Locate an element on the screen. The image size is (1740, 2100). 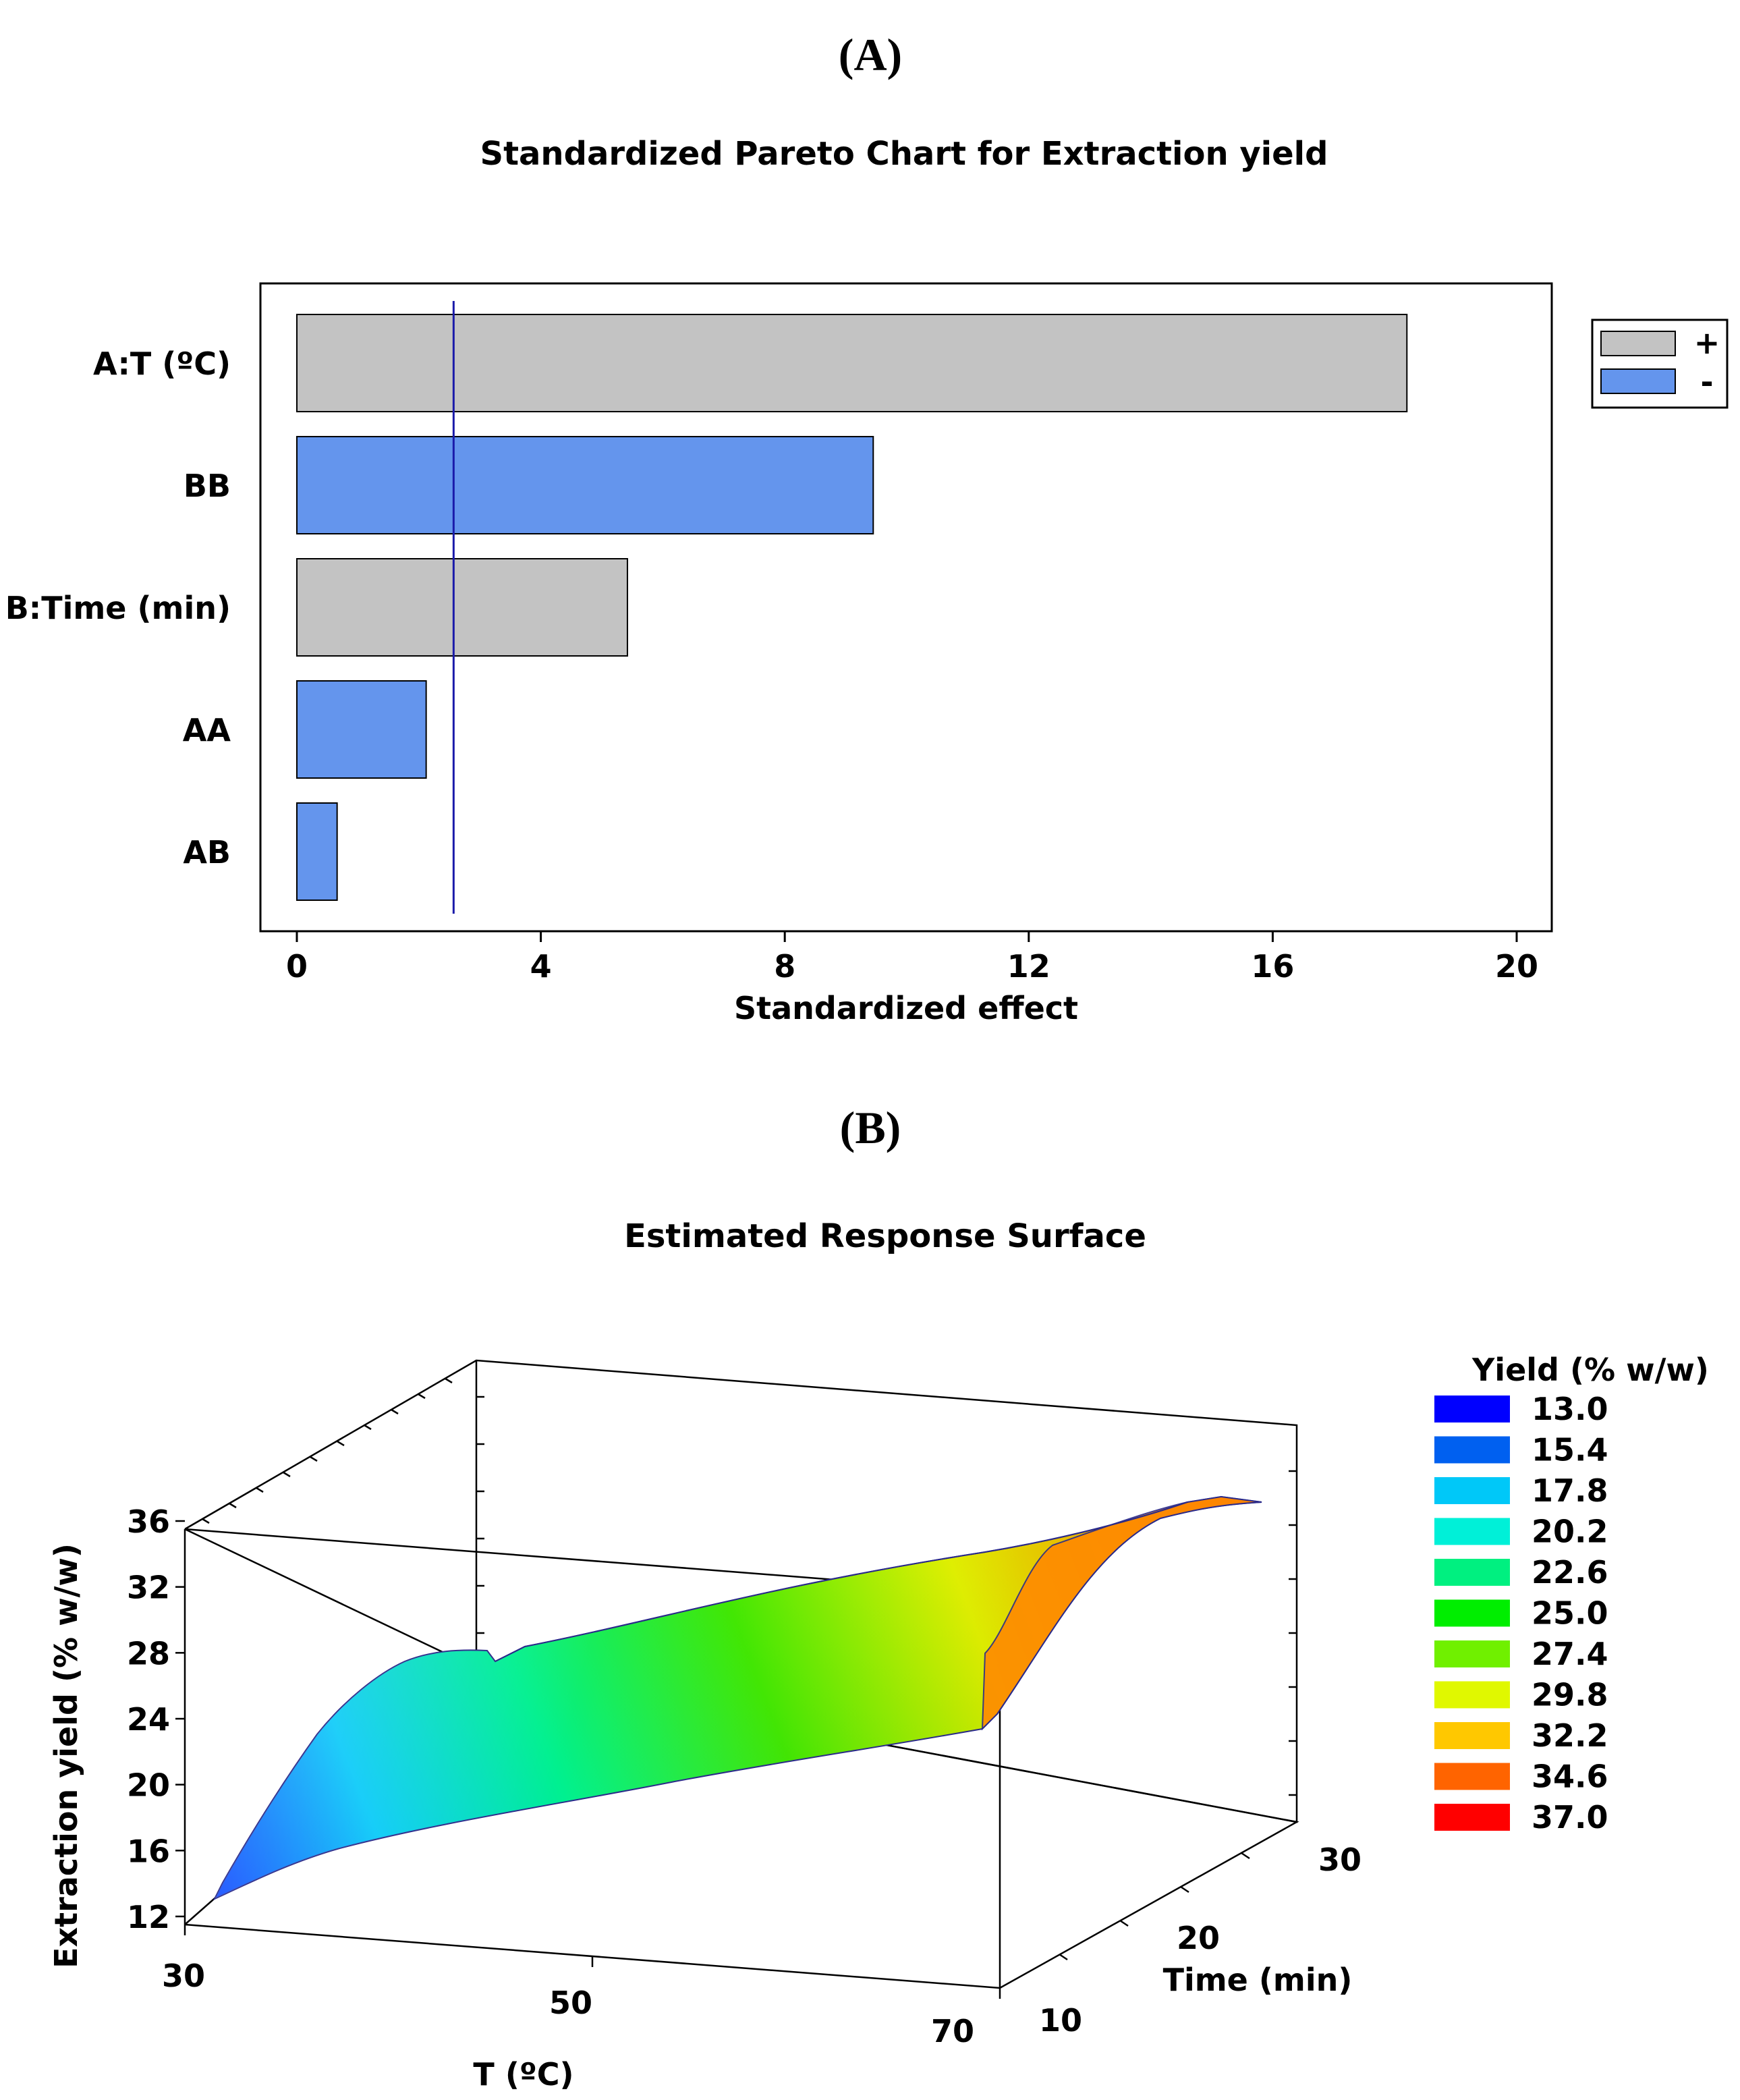
pareto-legend: + - is located at coordinates (1660, 364).